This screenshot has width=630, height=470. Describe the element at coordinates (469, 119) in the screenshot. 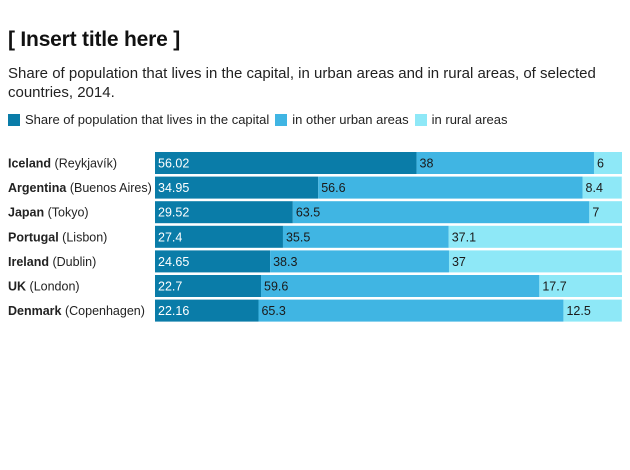

I see `legend-label-rural: in rural areas` at that location.